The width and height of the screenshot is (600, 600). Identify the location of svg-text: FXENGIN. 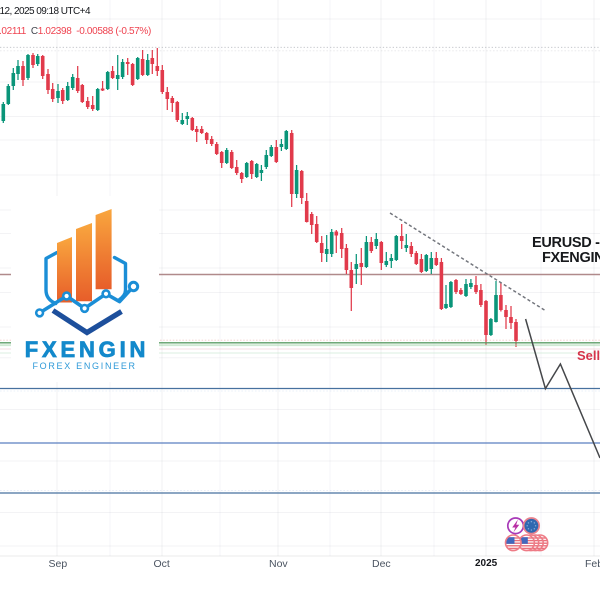
(87, 349).